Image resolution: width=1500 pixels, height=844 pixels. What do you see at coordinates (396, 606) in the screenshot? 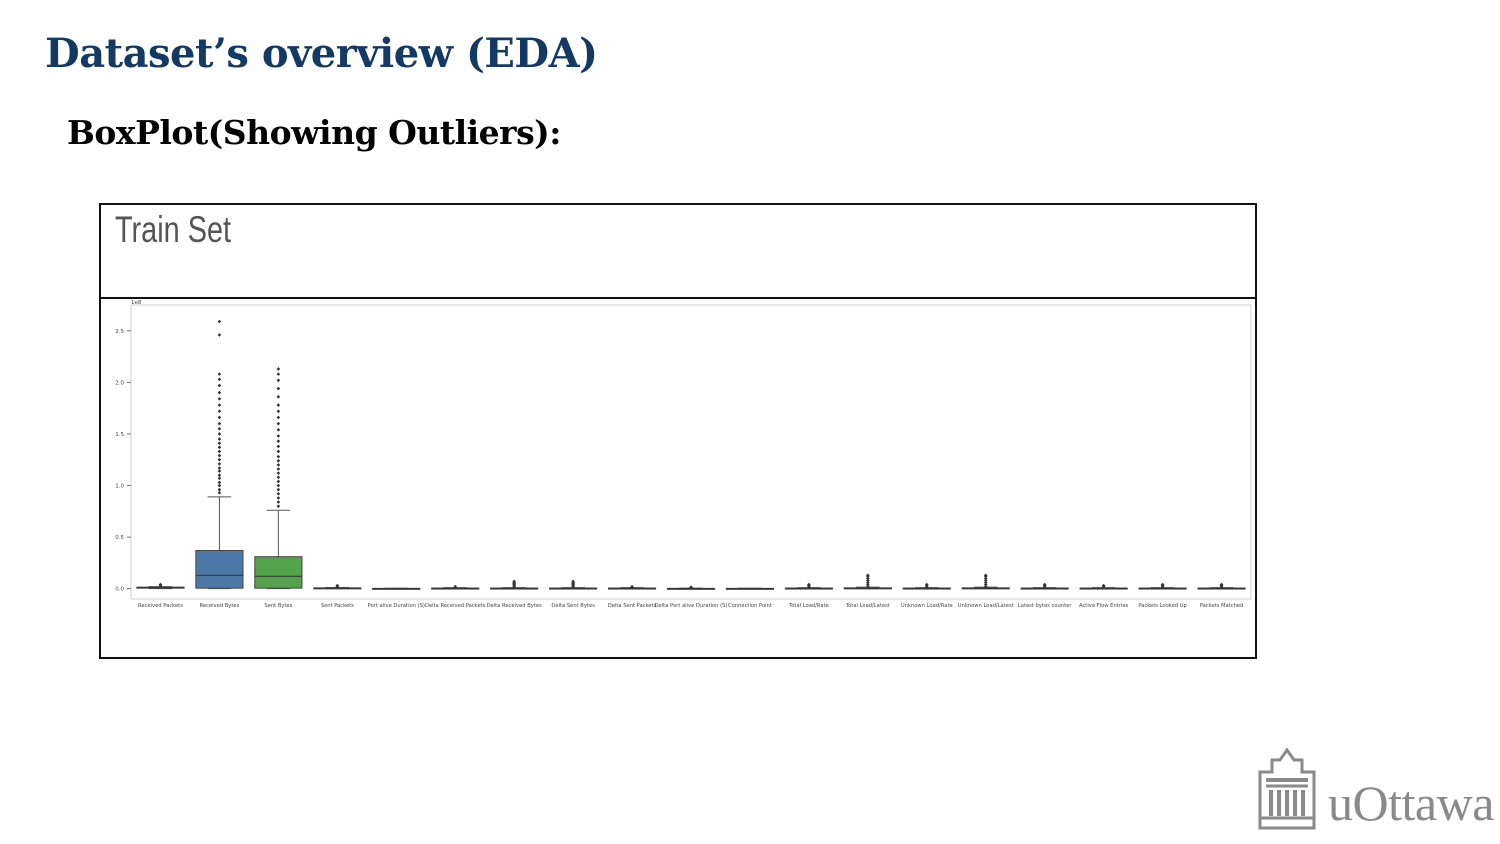
I see `x-tick-label: Port alive Duration (S)` at bounding box center [396, 606].